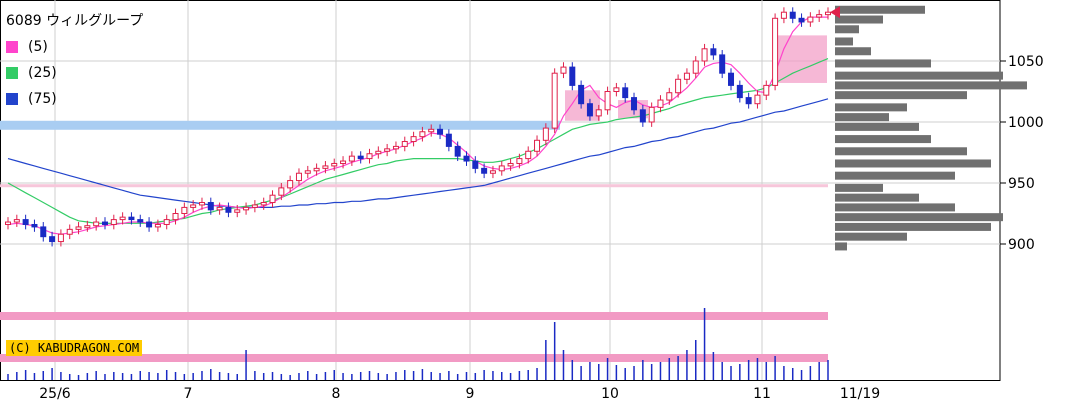 Image resolution: width=1080 pixels, height=412 pixels. Describe the element at coordinates (74, 47) in the screenshot. I see `legend-item-ma5: (5)` at that location.